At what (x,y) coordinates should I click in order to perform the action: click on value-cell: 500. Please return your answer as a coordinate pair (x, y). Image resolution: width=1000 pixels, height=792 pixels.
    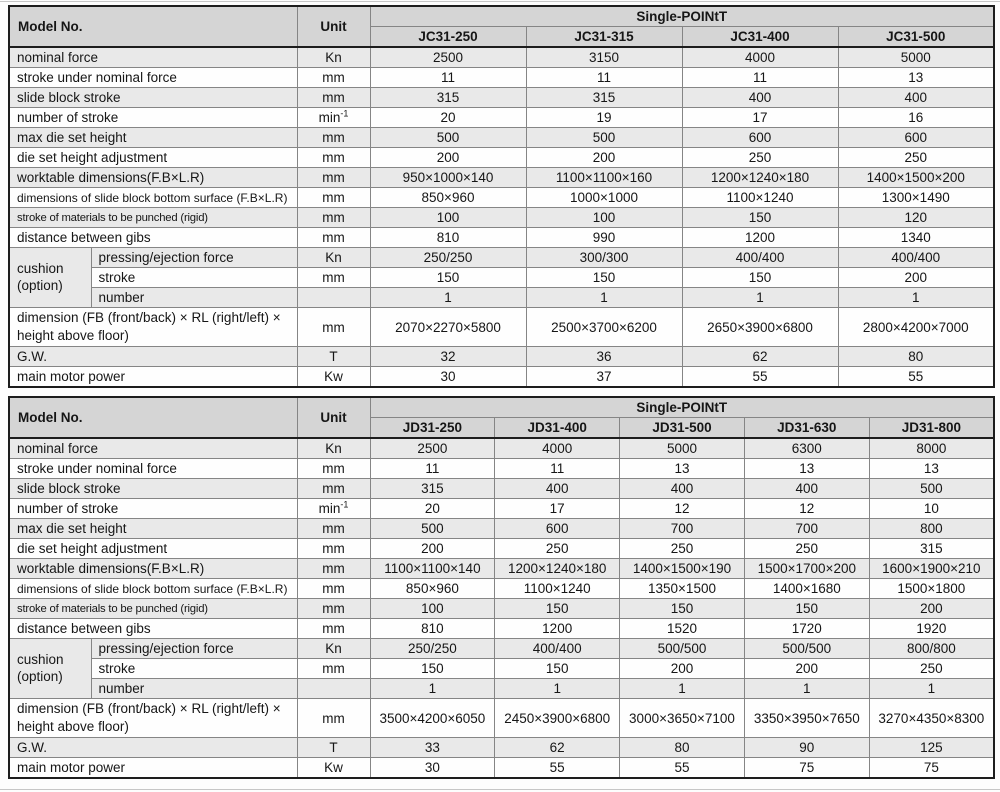
    Looking at the image, I should click on (432, 528).